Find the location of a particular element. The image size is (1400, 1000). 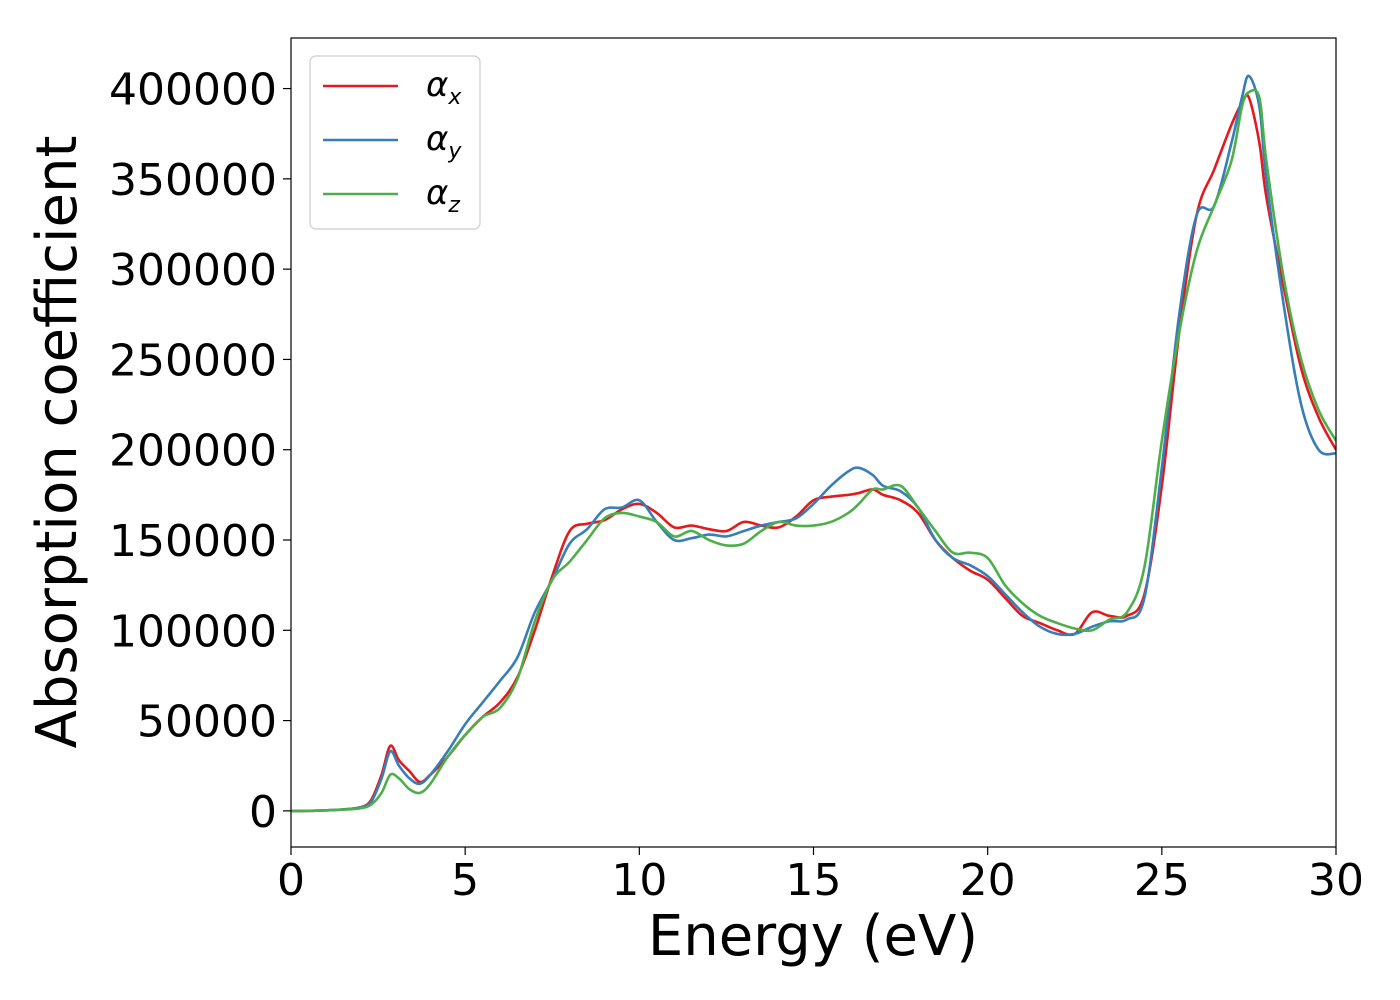

y-tick-label: 150000 is located at coordinates (193, 541).